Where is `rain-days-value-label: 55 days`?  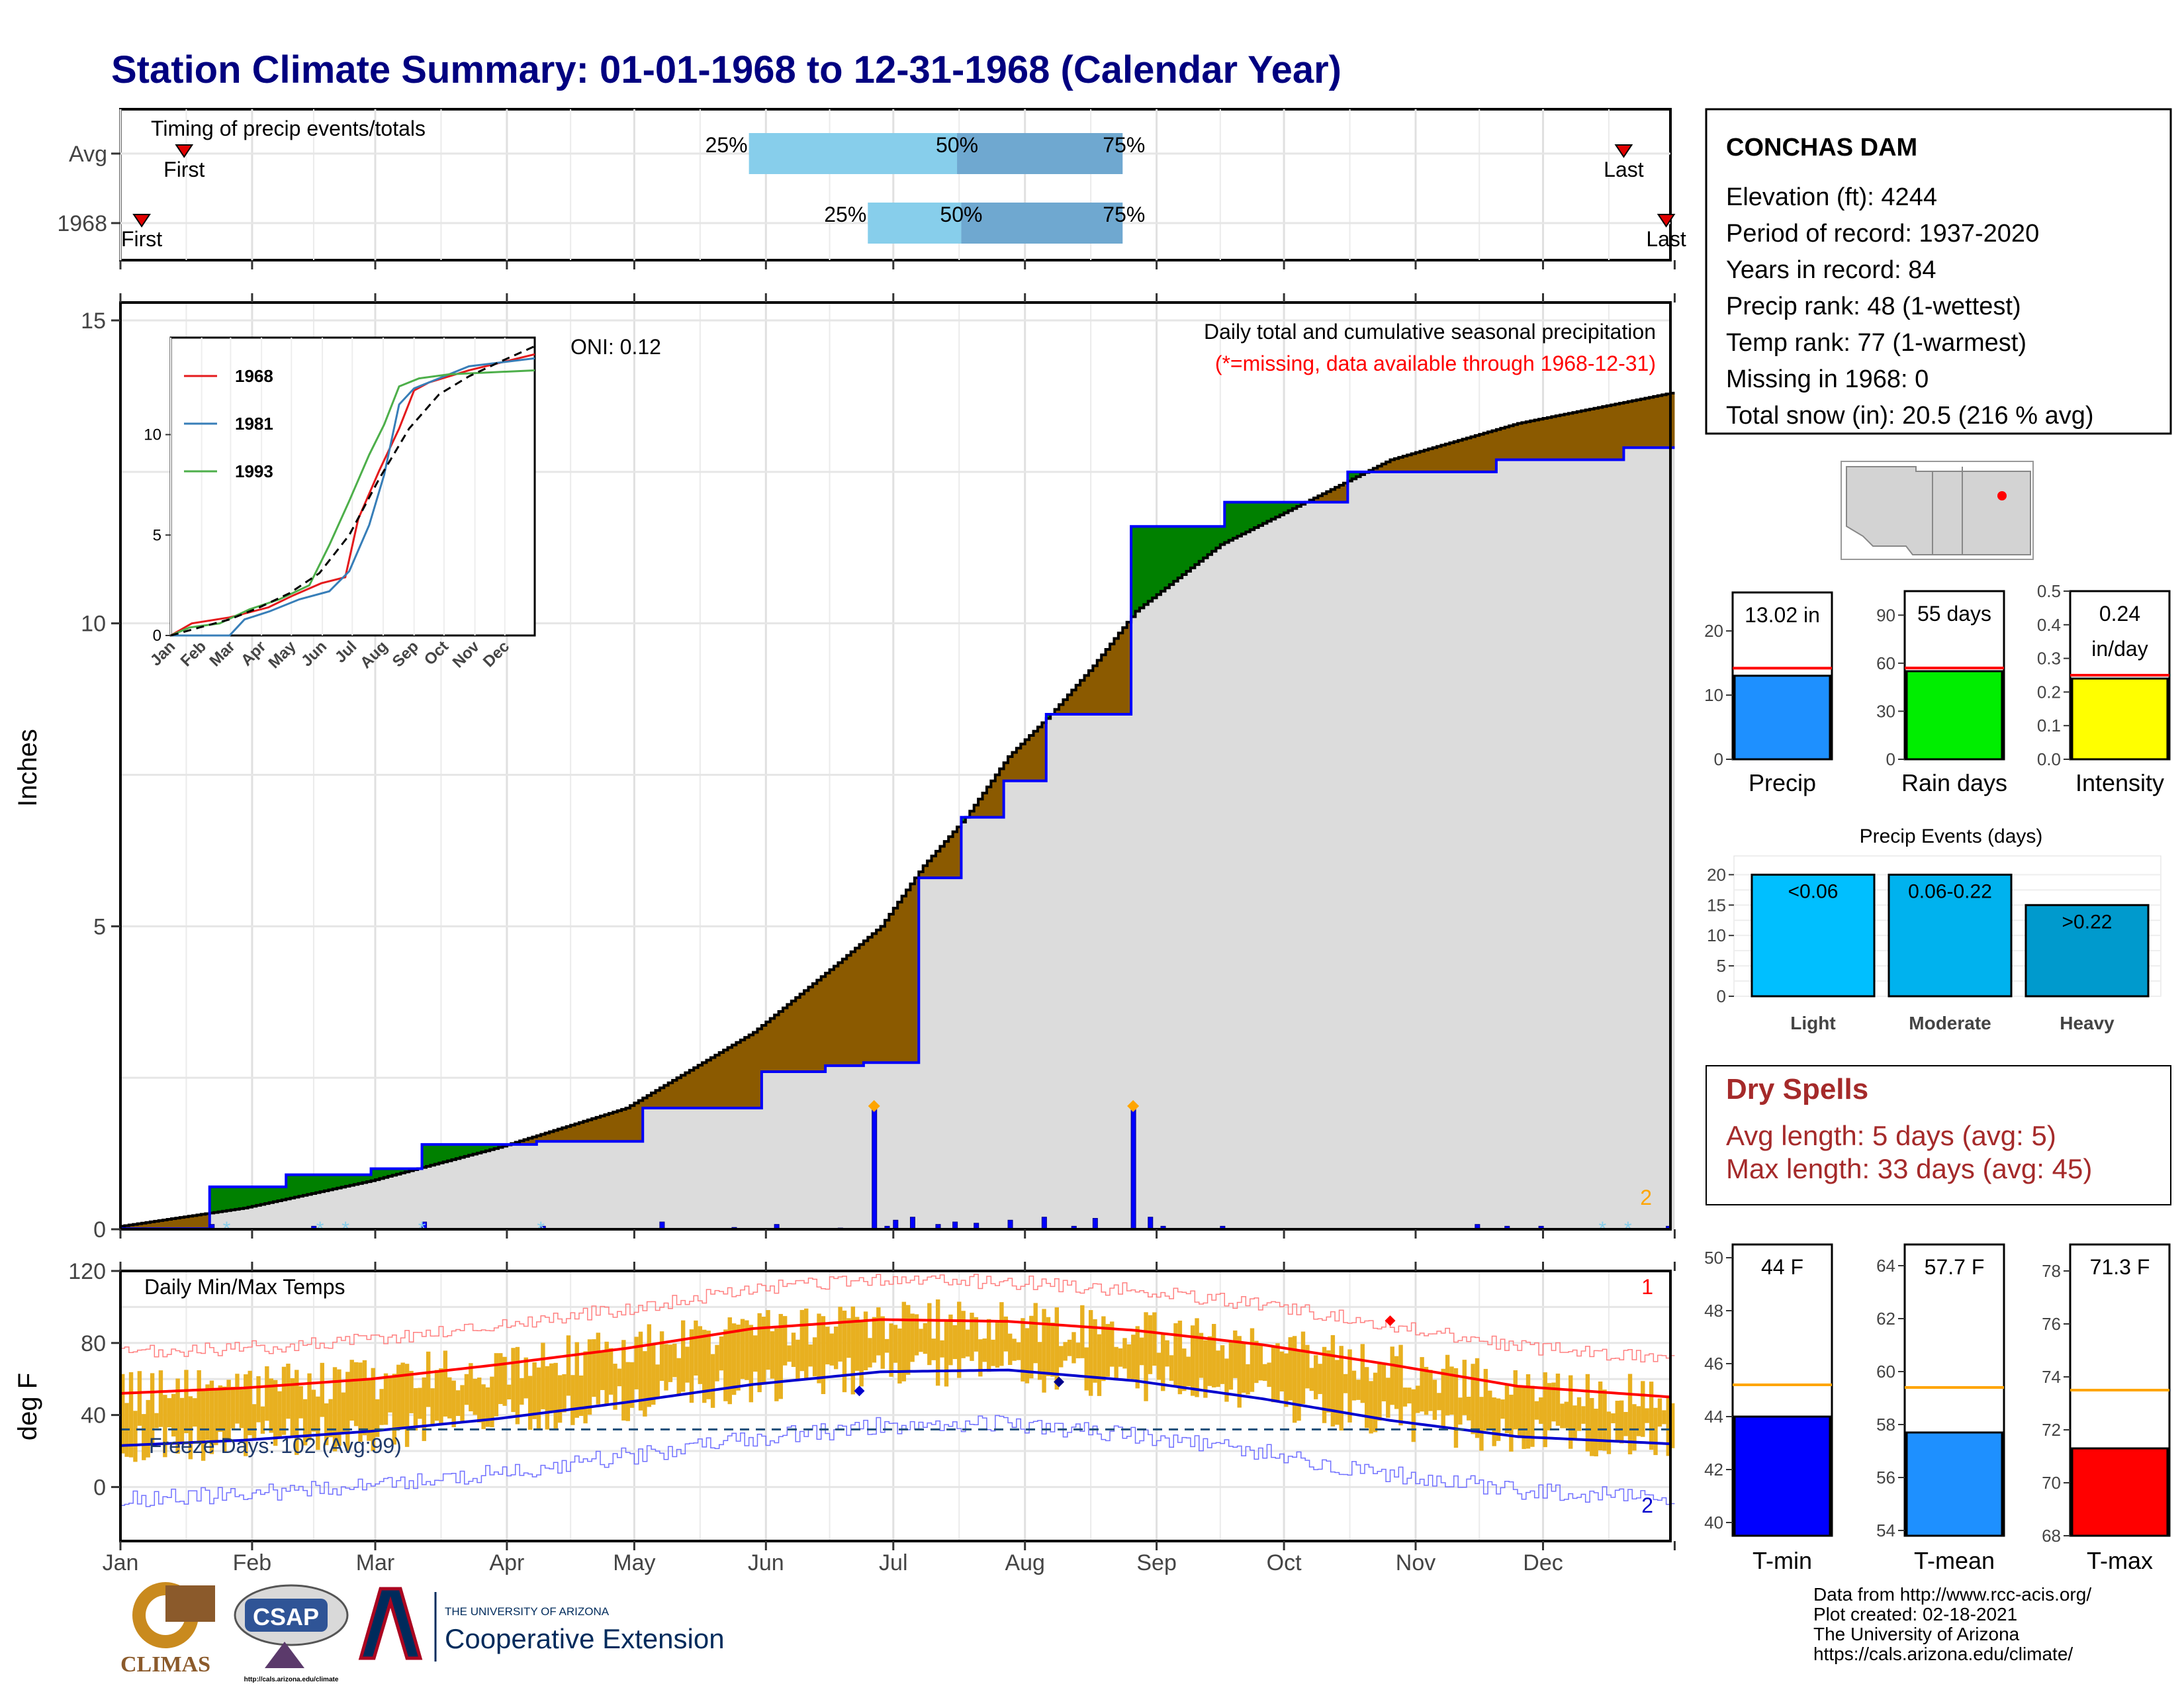 rain-days-value-label: 55 days is located at coordinates (1954, 614).